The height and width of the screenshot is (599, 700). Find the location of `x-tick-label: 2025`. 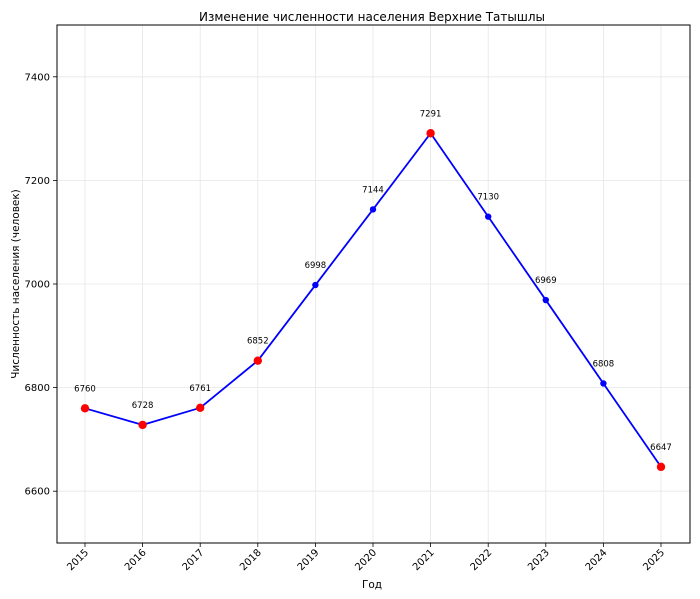

x-tick-label: 2025 is located at coordinates (654, 560).